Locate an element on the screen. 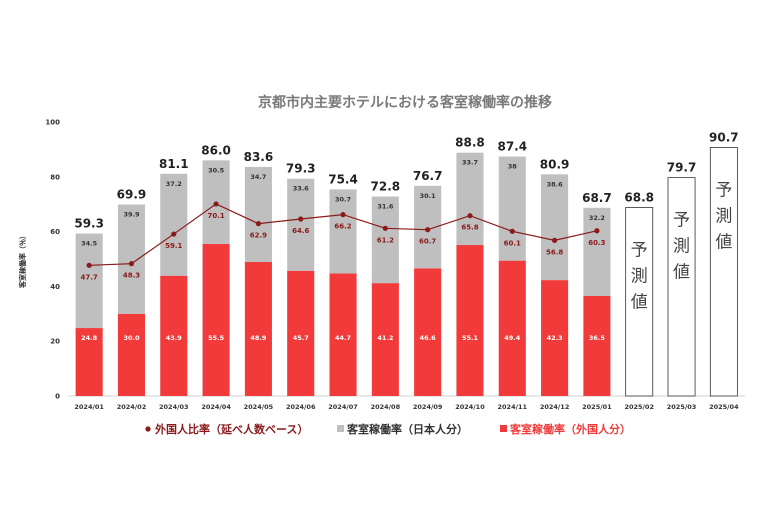  japanese-value-label: 31.6 is located at coordinates (385, 207).